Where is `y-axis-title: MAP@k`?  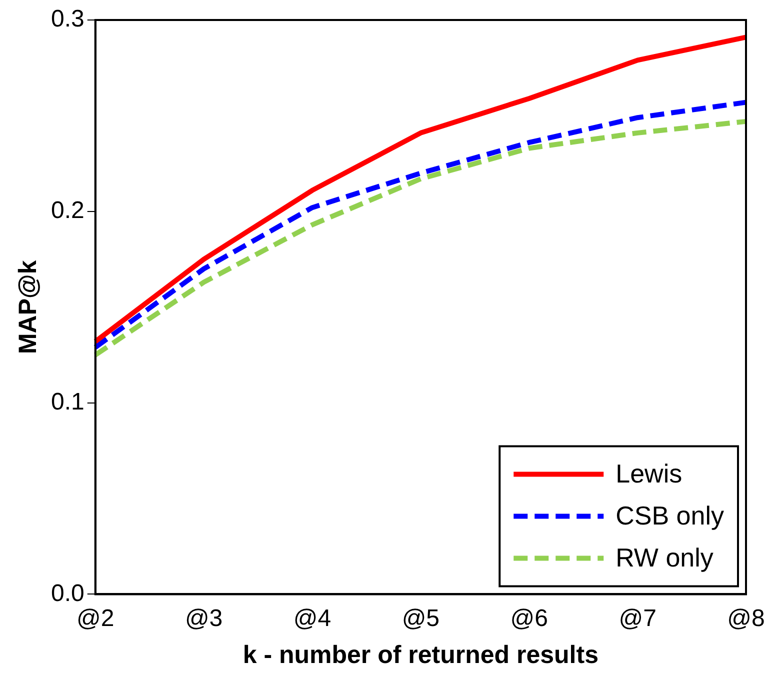 y-axis-title: MAP@k is located at coordinates (28, 307).